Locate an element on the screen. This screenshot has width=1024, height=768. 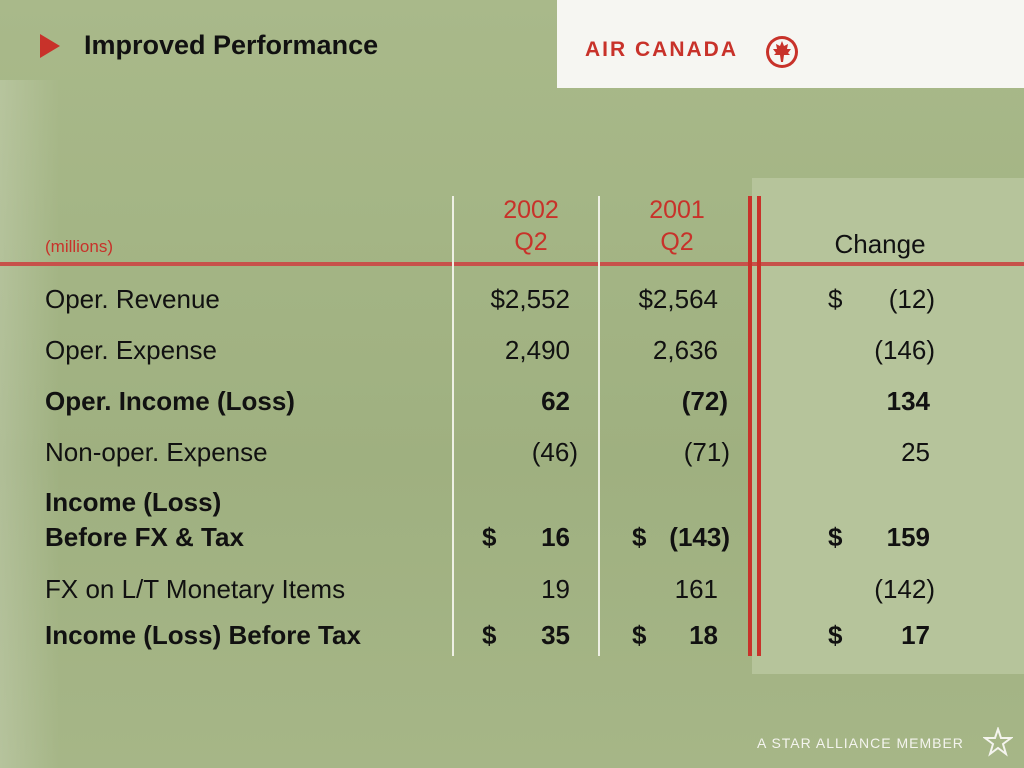
value-2001: 161 is located at coordinates (696, 589).